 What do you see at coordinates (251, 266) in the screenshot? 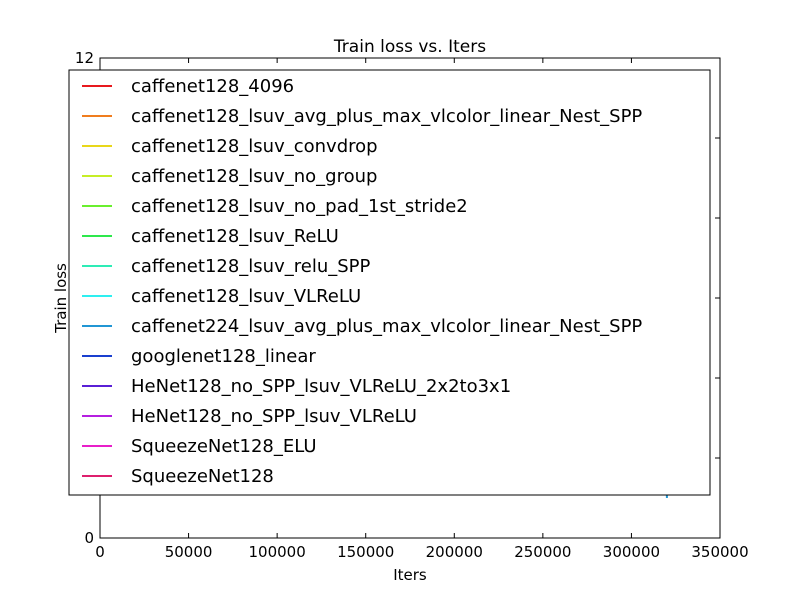
I see `legend-label: caffenet128_lsuv_relu_SPP` at bounding box center [251, 266].